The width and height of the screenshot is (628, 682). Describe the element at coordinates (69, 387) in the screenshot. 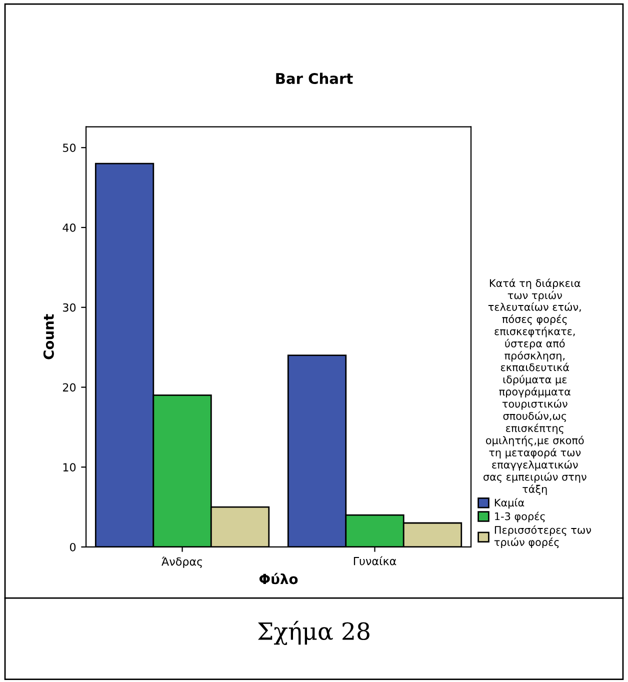

I see `y-tick-label: 20` at that location.